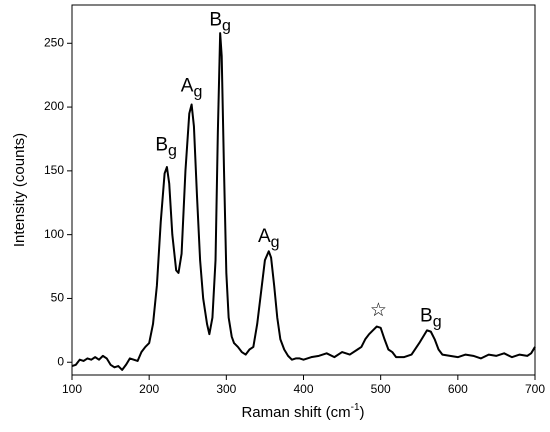 This screenshot has height=432, width=550. I want to click on y-tick-label: 50, so click(58, 298).